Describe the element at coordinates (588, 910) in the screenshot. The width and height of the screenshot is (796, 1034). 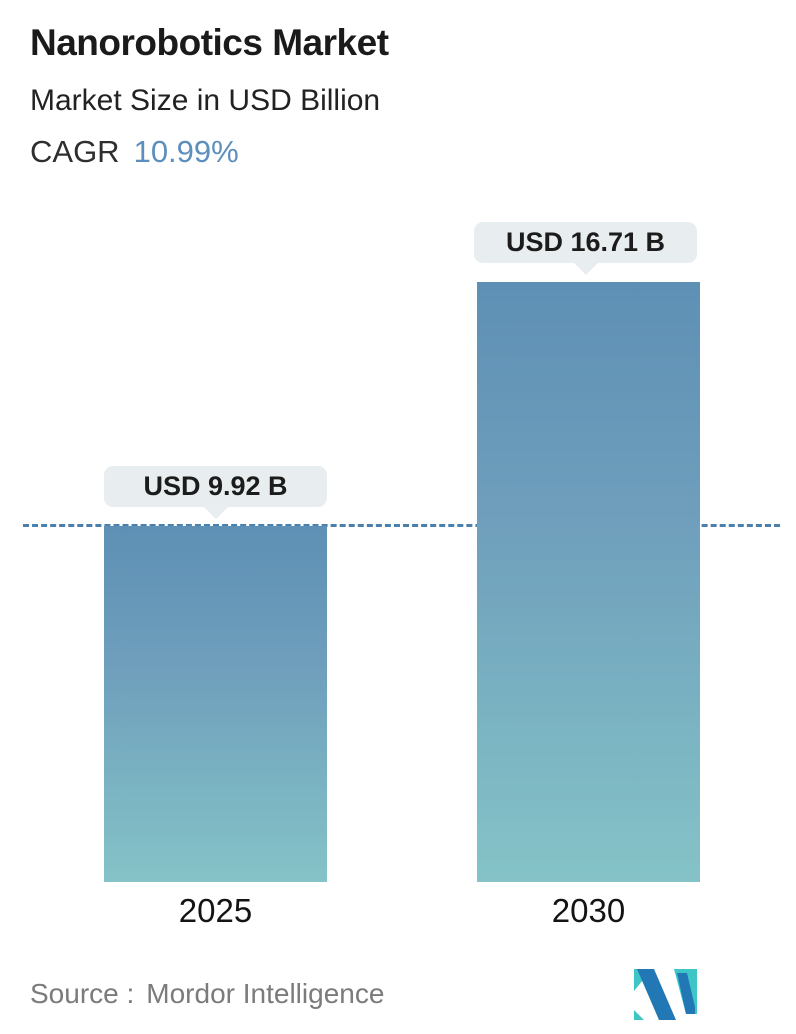
I see `category-label-2030: 2030` at that location.